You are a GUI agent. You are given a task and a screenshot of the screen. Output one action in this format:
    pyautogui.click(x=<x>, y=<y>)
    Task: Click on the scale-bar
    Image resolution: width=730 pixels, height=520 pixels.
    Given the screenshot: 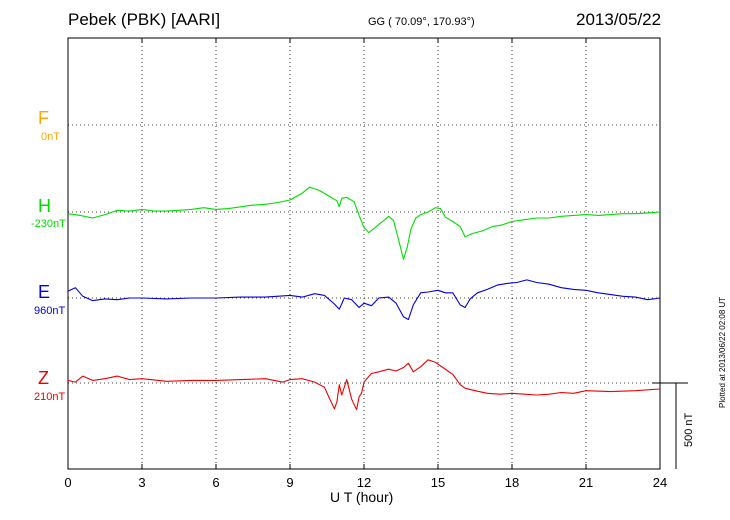 What is the action you would take?
    pyautogui.click(x=670, y=425)
    